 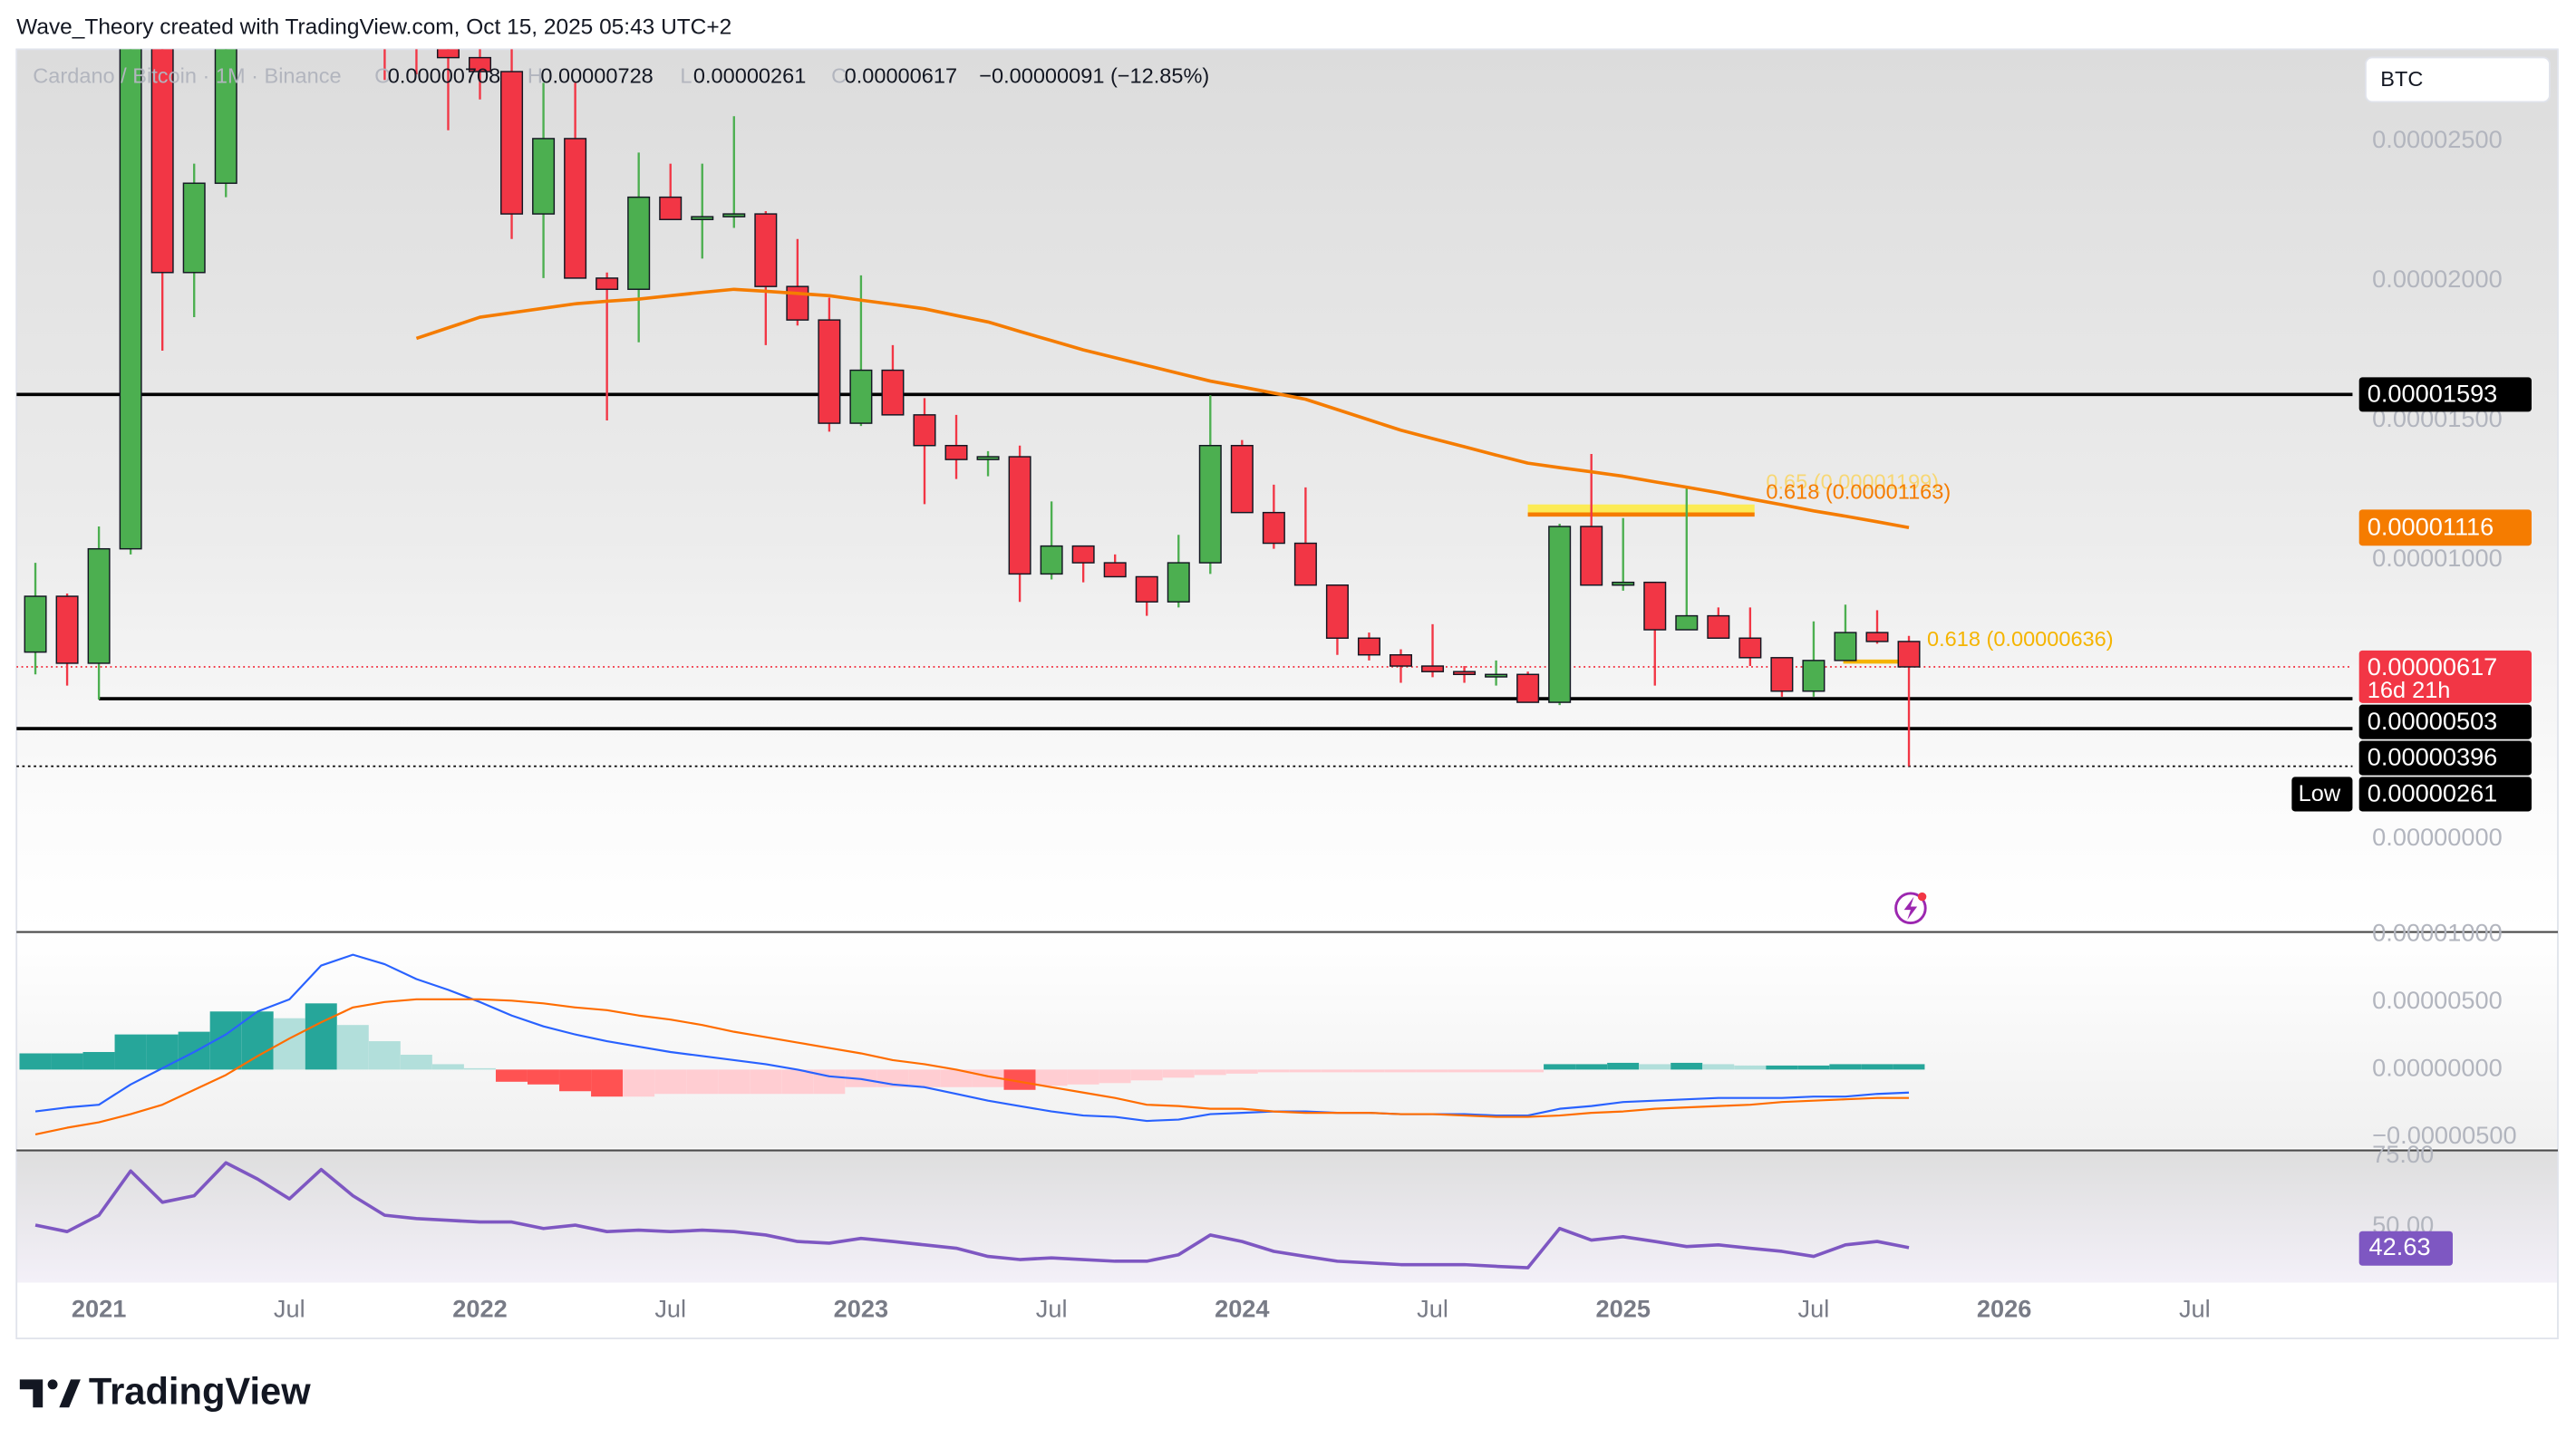 I want to click on legend-label: O, so click(x=382, y=75).